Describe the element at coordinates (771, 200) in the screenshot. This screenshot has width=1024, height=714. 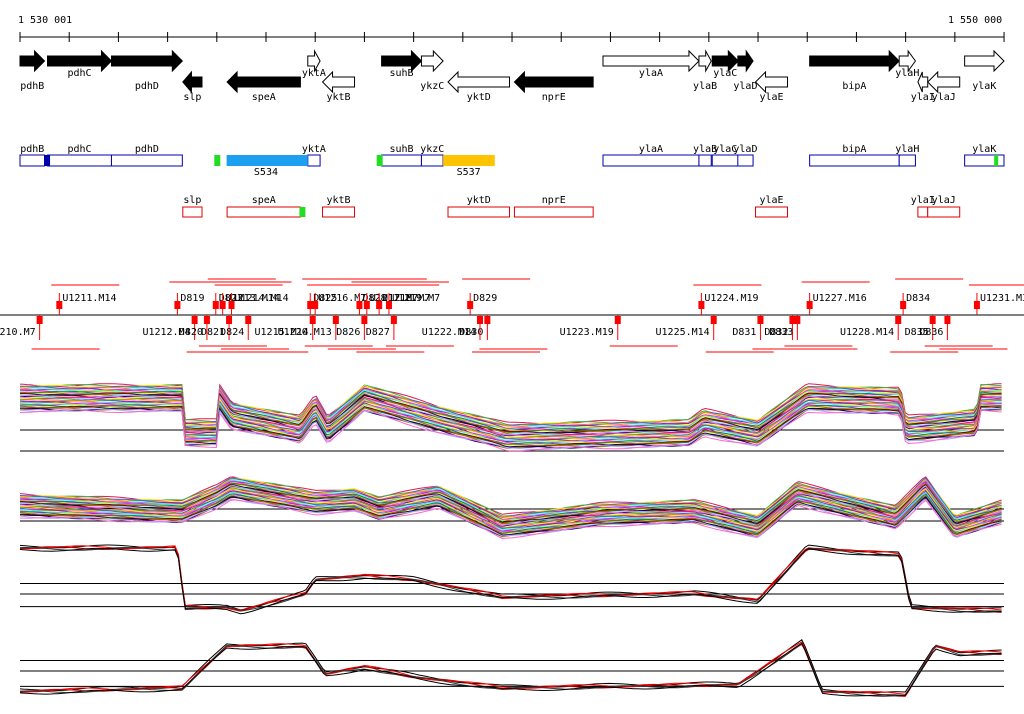
I see `operon-gene-label: ylaE` at that location.